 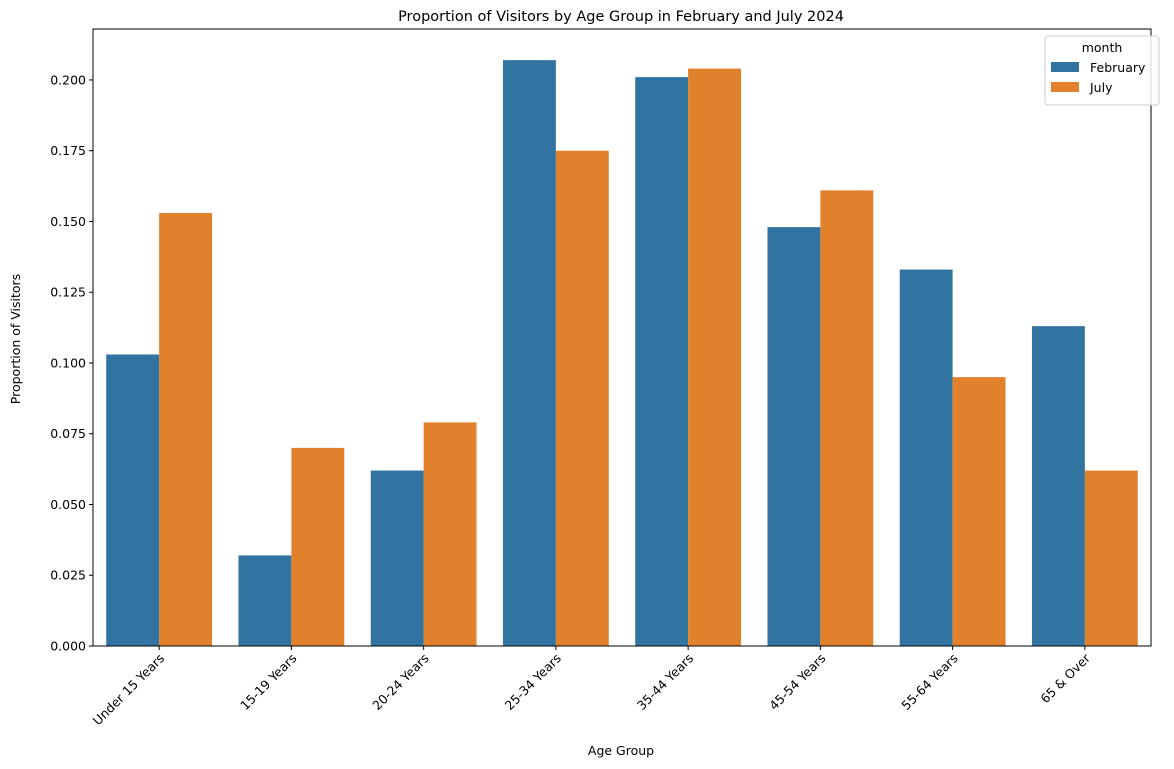 I want to click on y-tick-label: 0.150, so click(x=68, y=221).